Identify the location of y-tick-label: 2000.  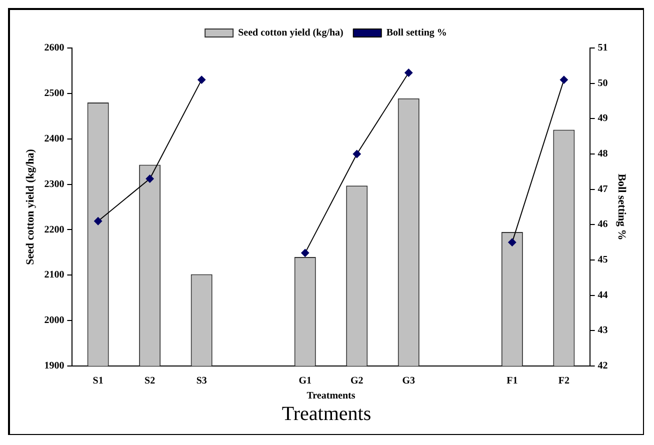
(54, 320).